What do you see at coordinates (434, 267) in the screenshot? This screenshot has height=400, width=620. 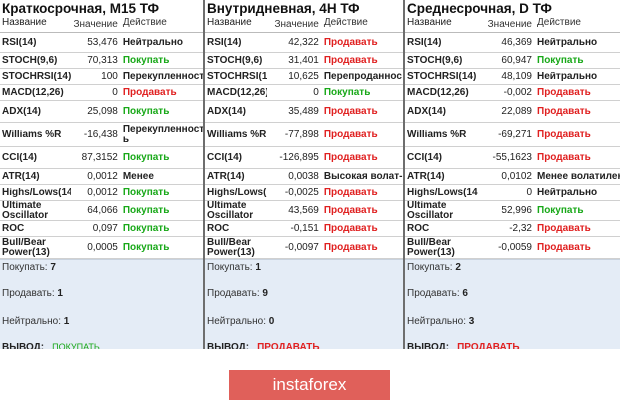 I see `summary-buy: Покупать: 2` at bounding box center [434, 267].